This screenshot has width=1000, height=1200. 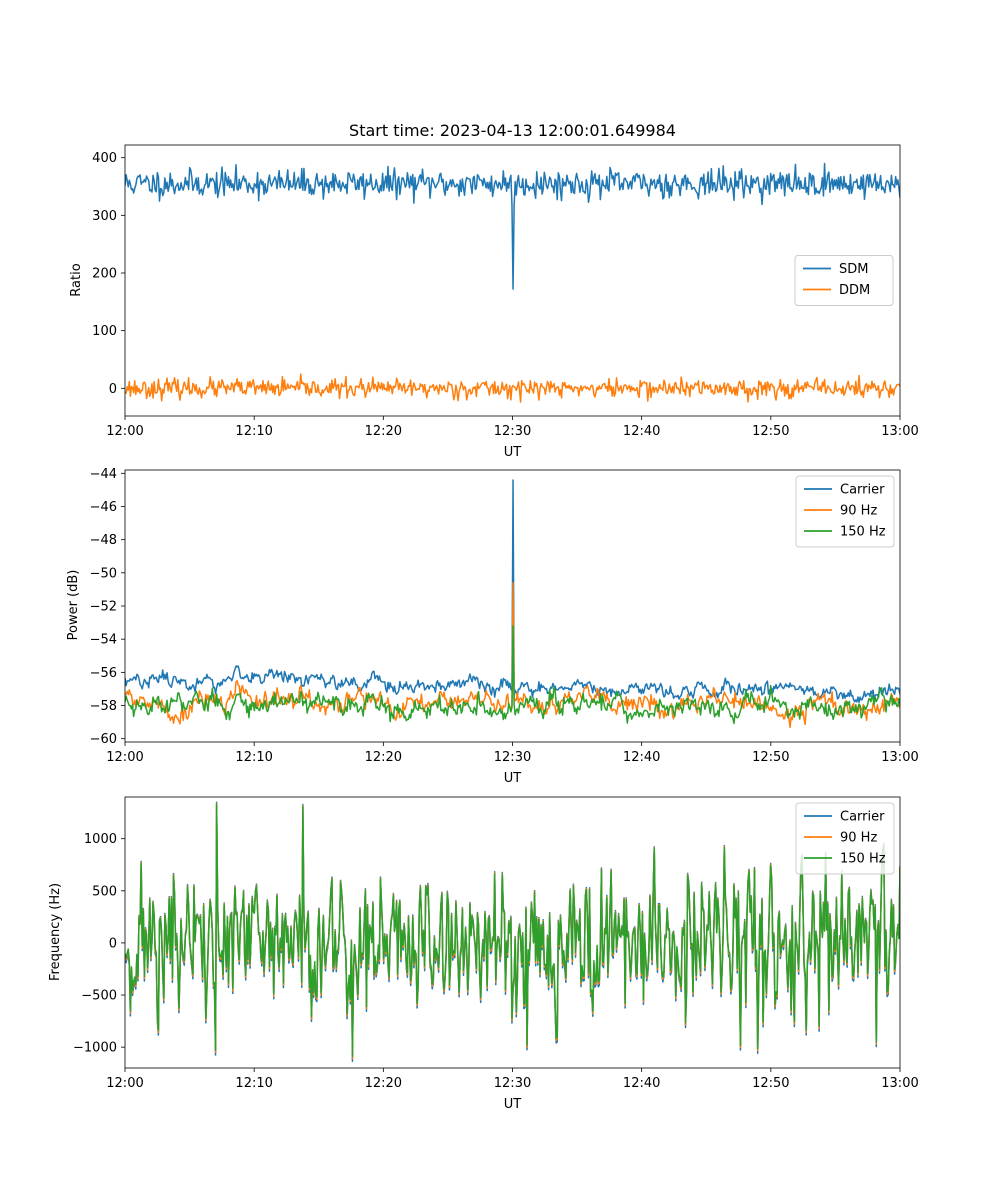 I want to click on y-tick-label: −44, so click(x=103, y=474).